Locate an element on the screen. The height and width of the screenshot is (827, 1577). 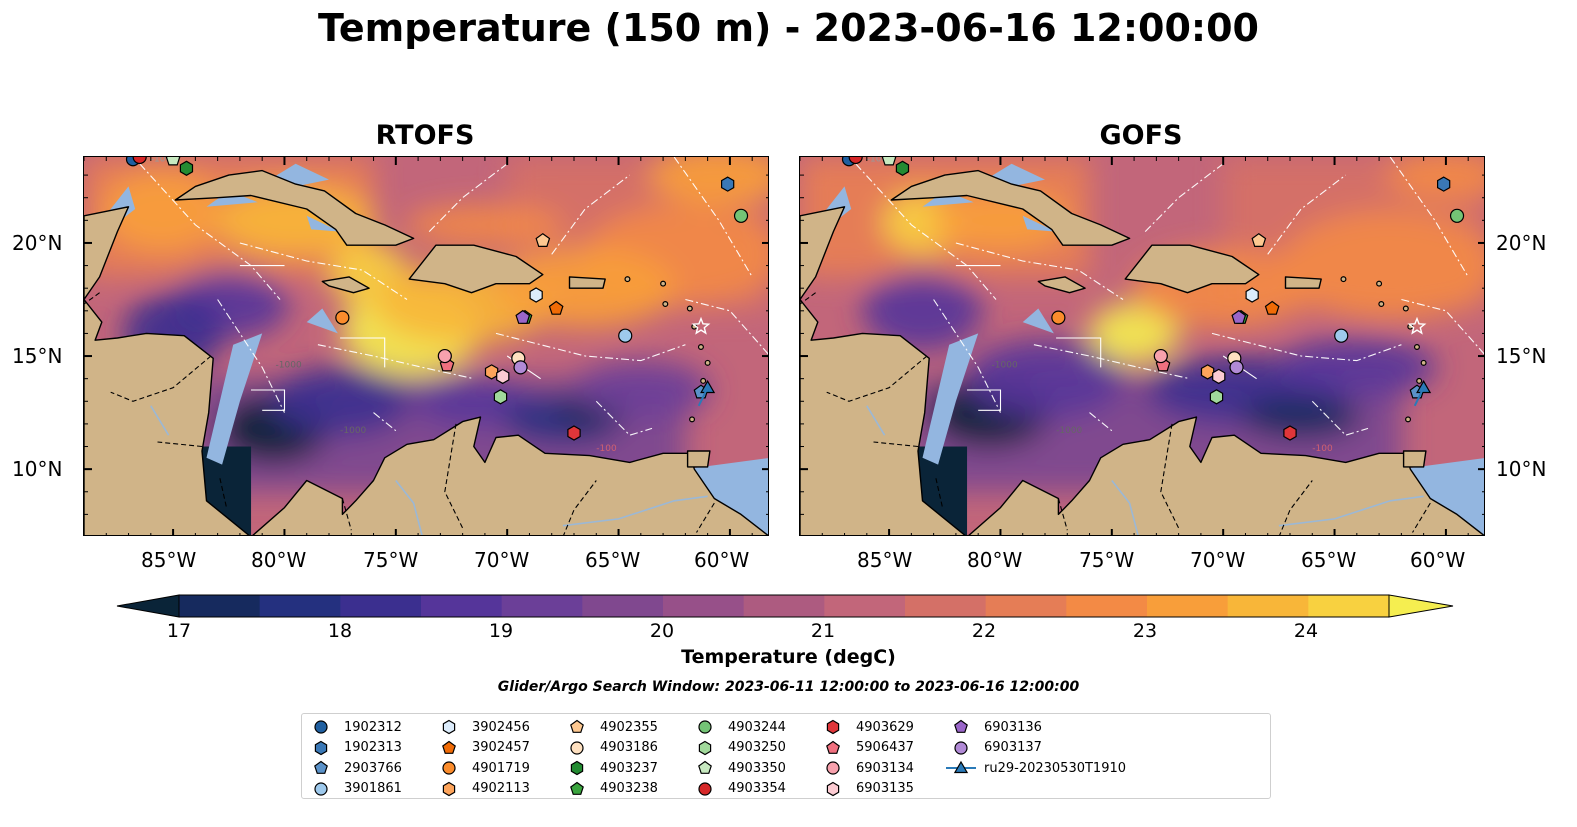
lat-tick-label: 10°N is located at coordinates (1521, 469).